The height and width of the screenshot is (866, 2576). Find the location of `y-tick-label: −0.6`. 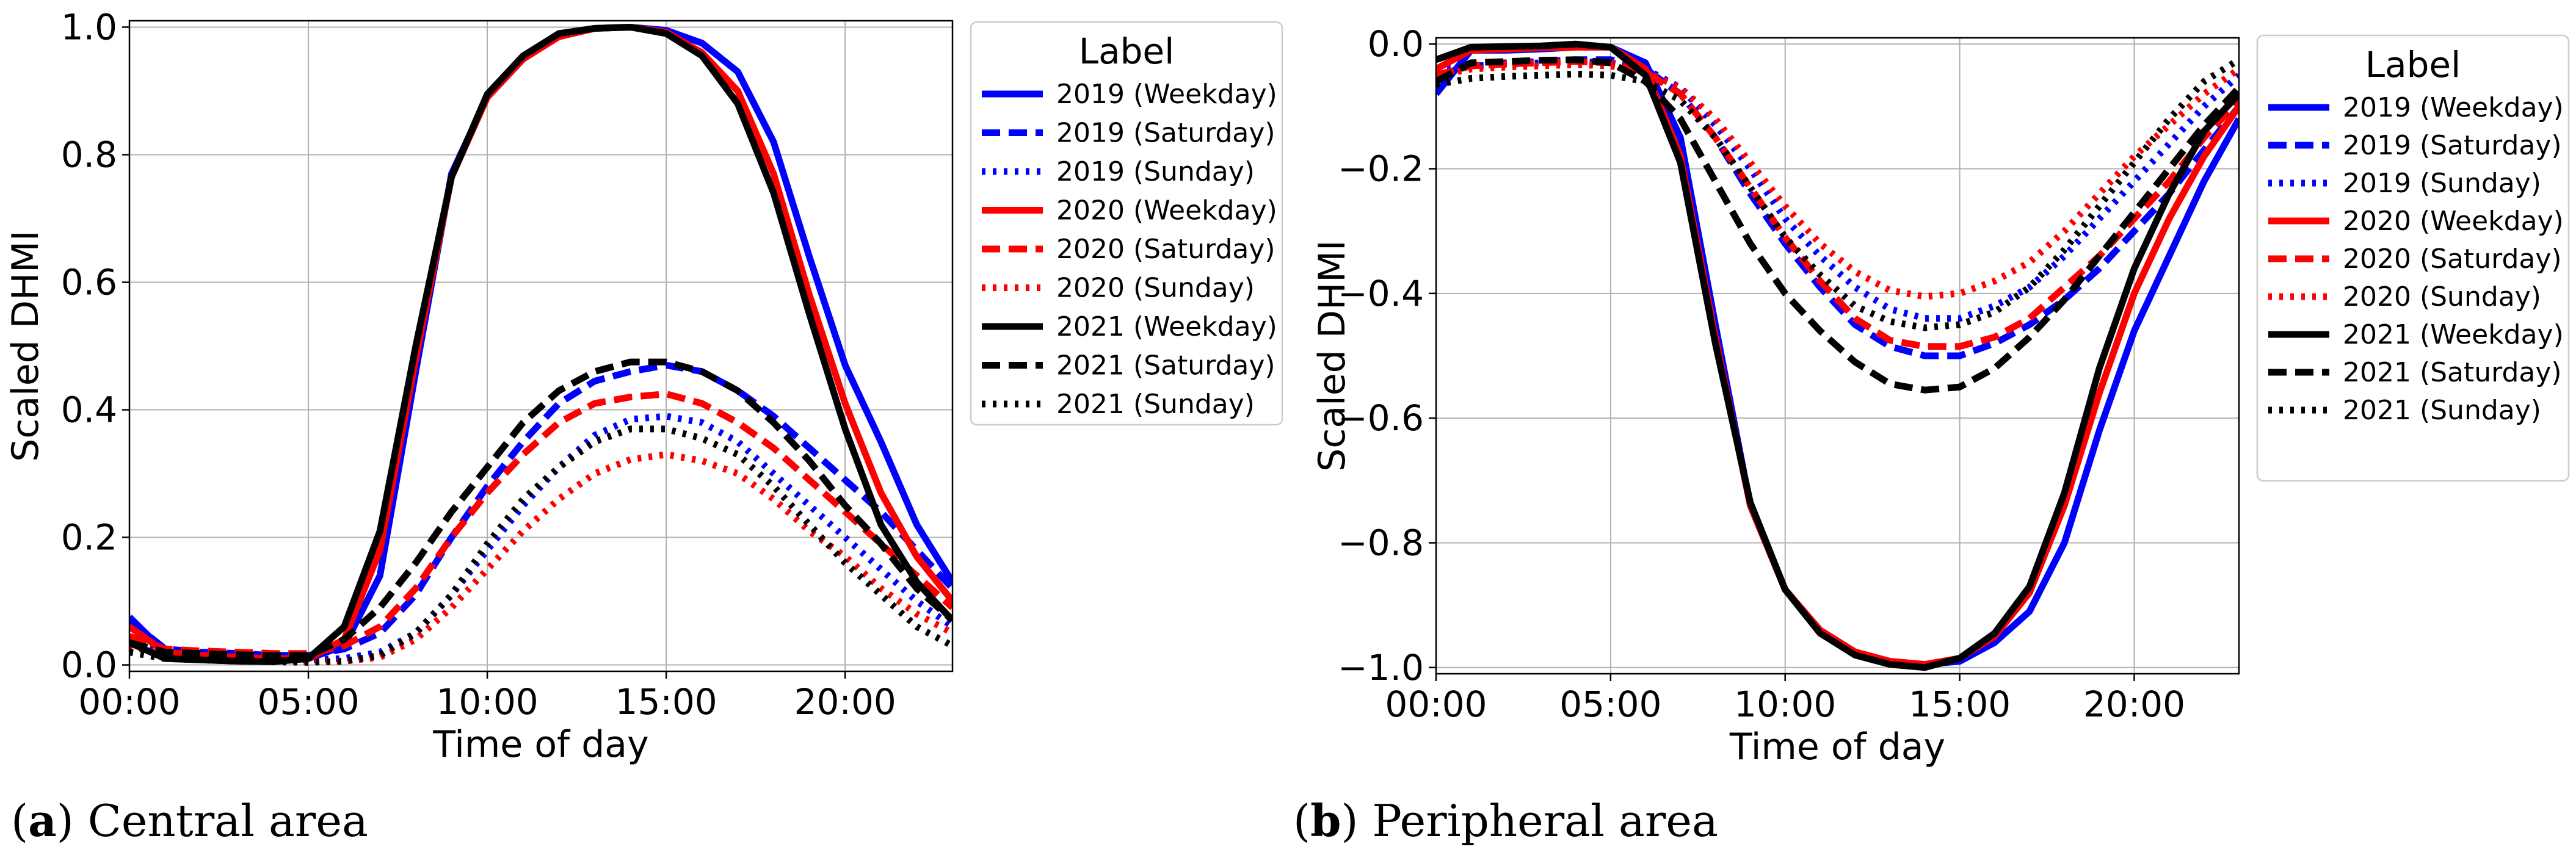

y-tick-label: −0.6 is located at coordinates (1381, 418).